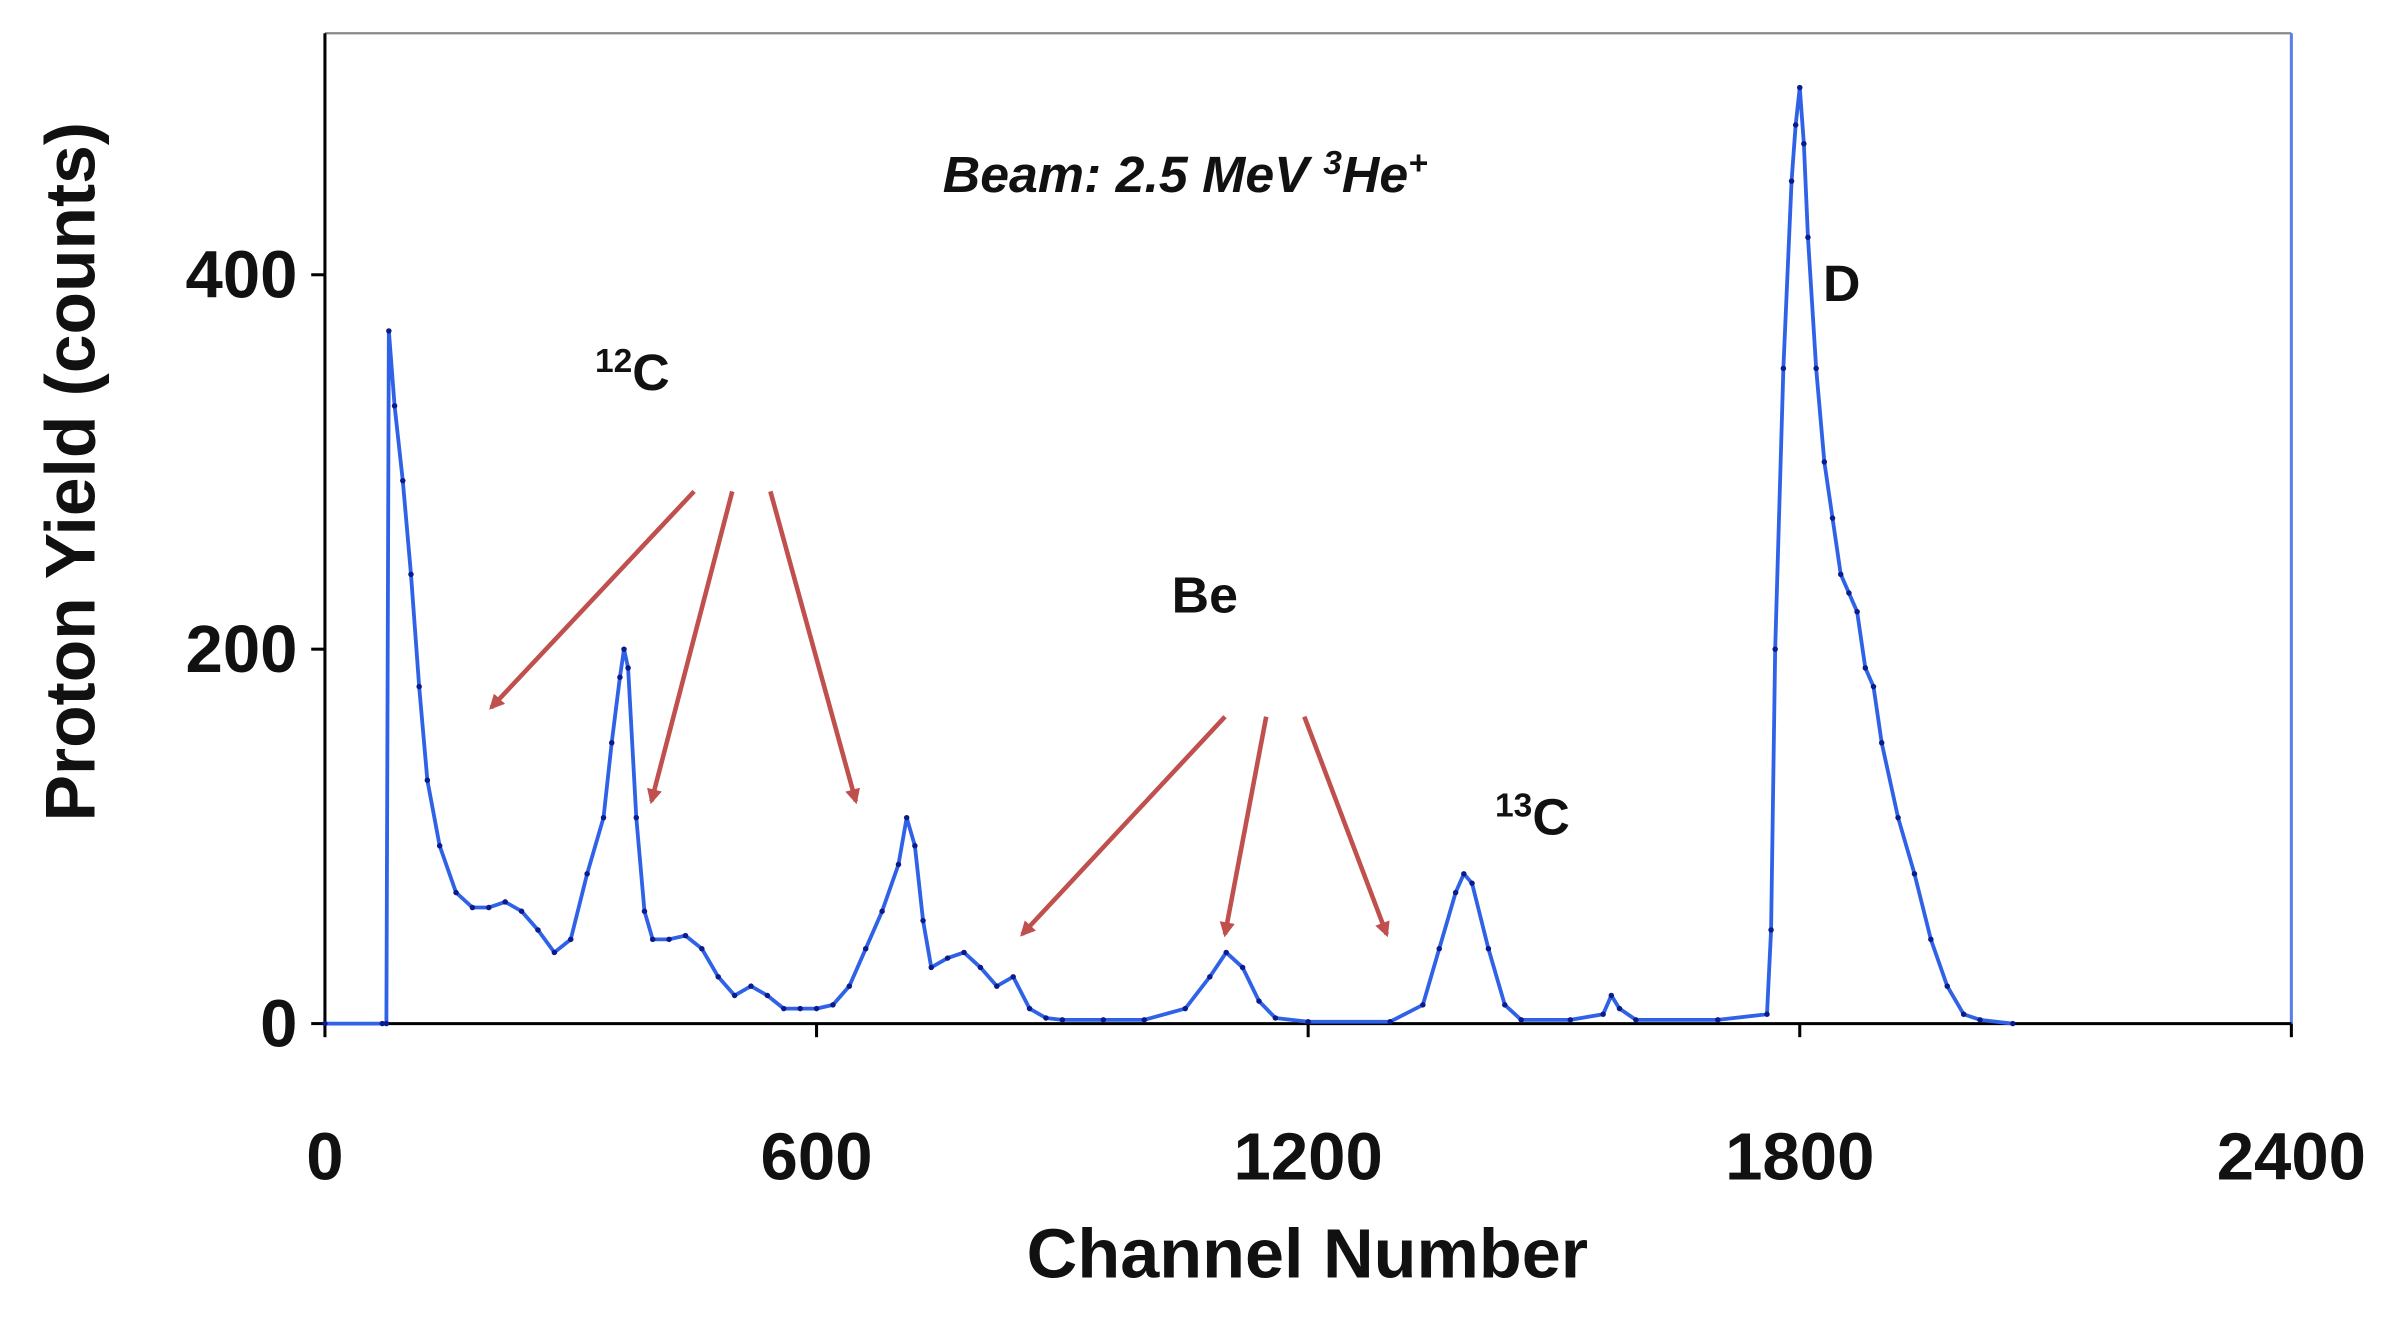 The width and height of the screenshot is (2389, 1329). I want to click on x-tick-label: 600, so click(817, 1158).